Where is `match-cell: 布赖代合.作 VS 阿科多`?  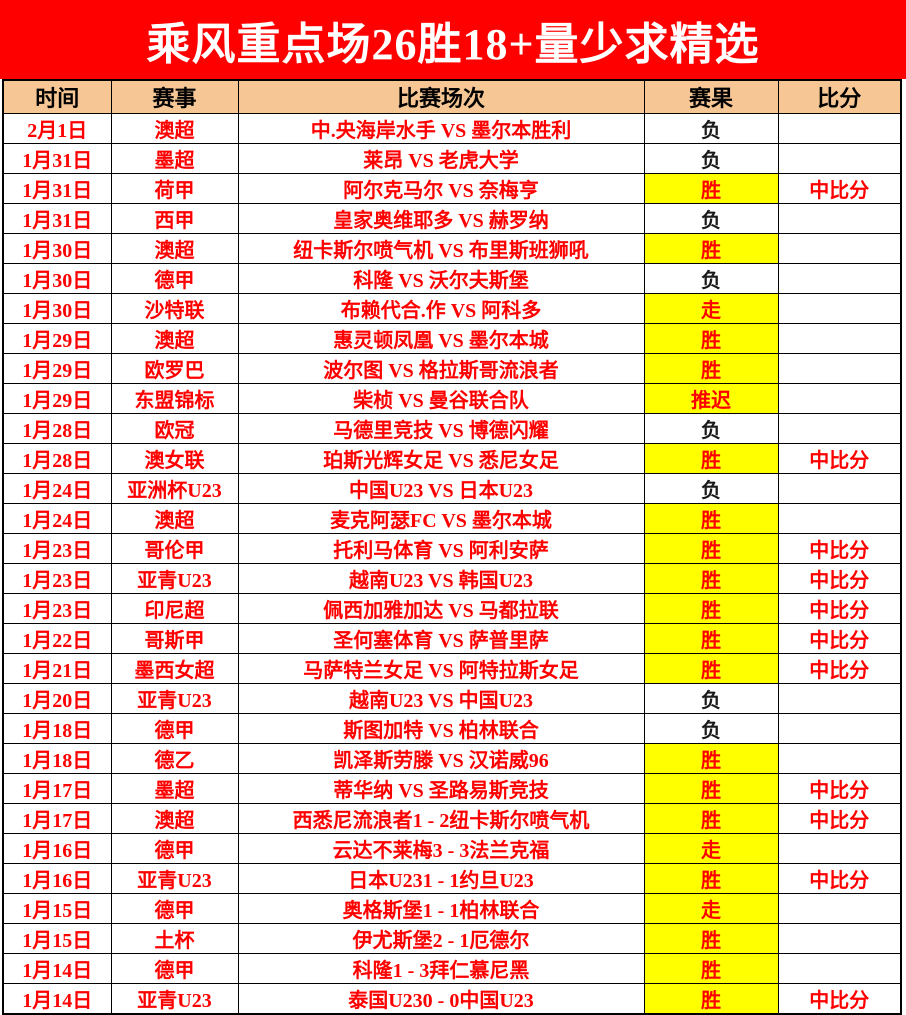 match-cell: 布赖代合.作 VS 阿科多 is located at coordinates (441, 308).